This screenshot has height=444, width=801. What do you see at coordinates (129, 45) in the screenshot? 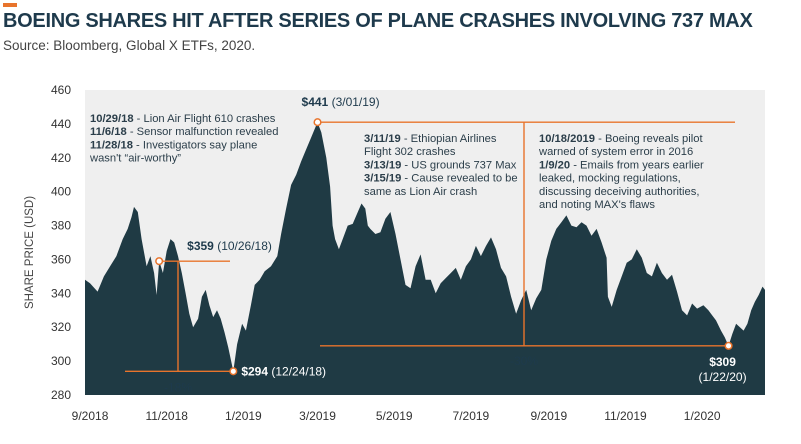
I see `chart-source: Source: Bloomberg, Global X ETFs, 2020.` at bounding box center [129, 45].